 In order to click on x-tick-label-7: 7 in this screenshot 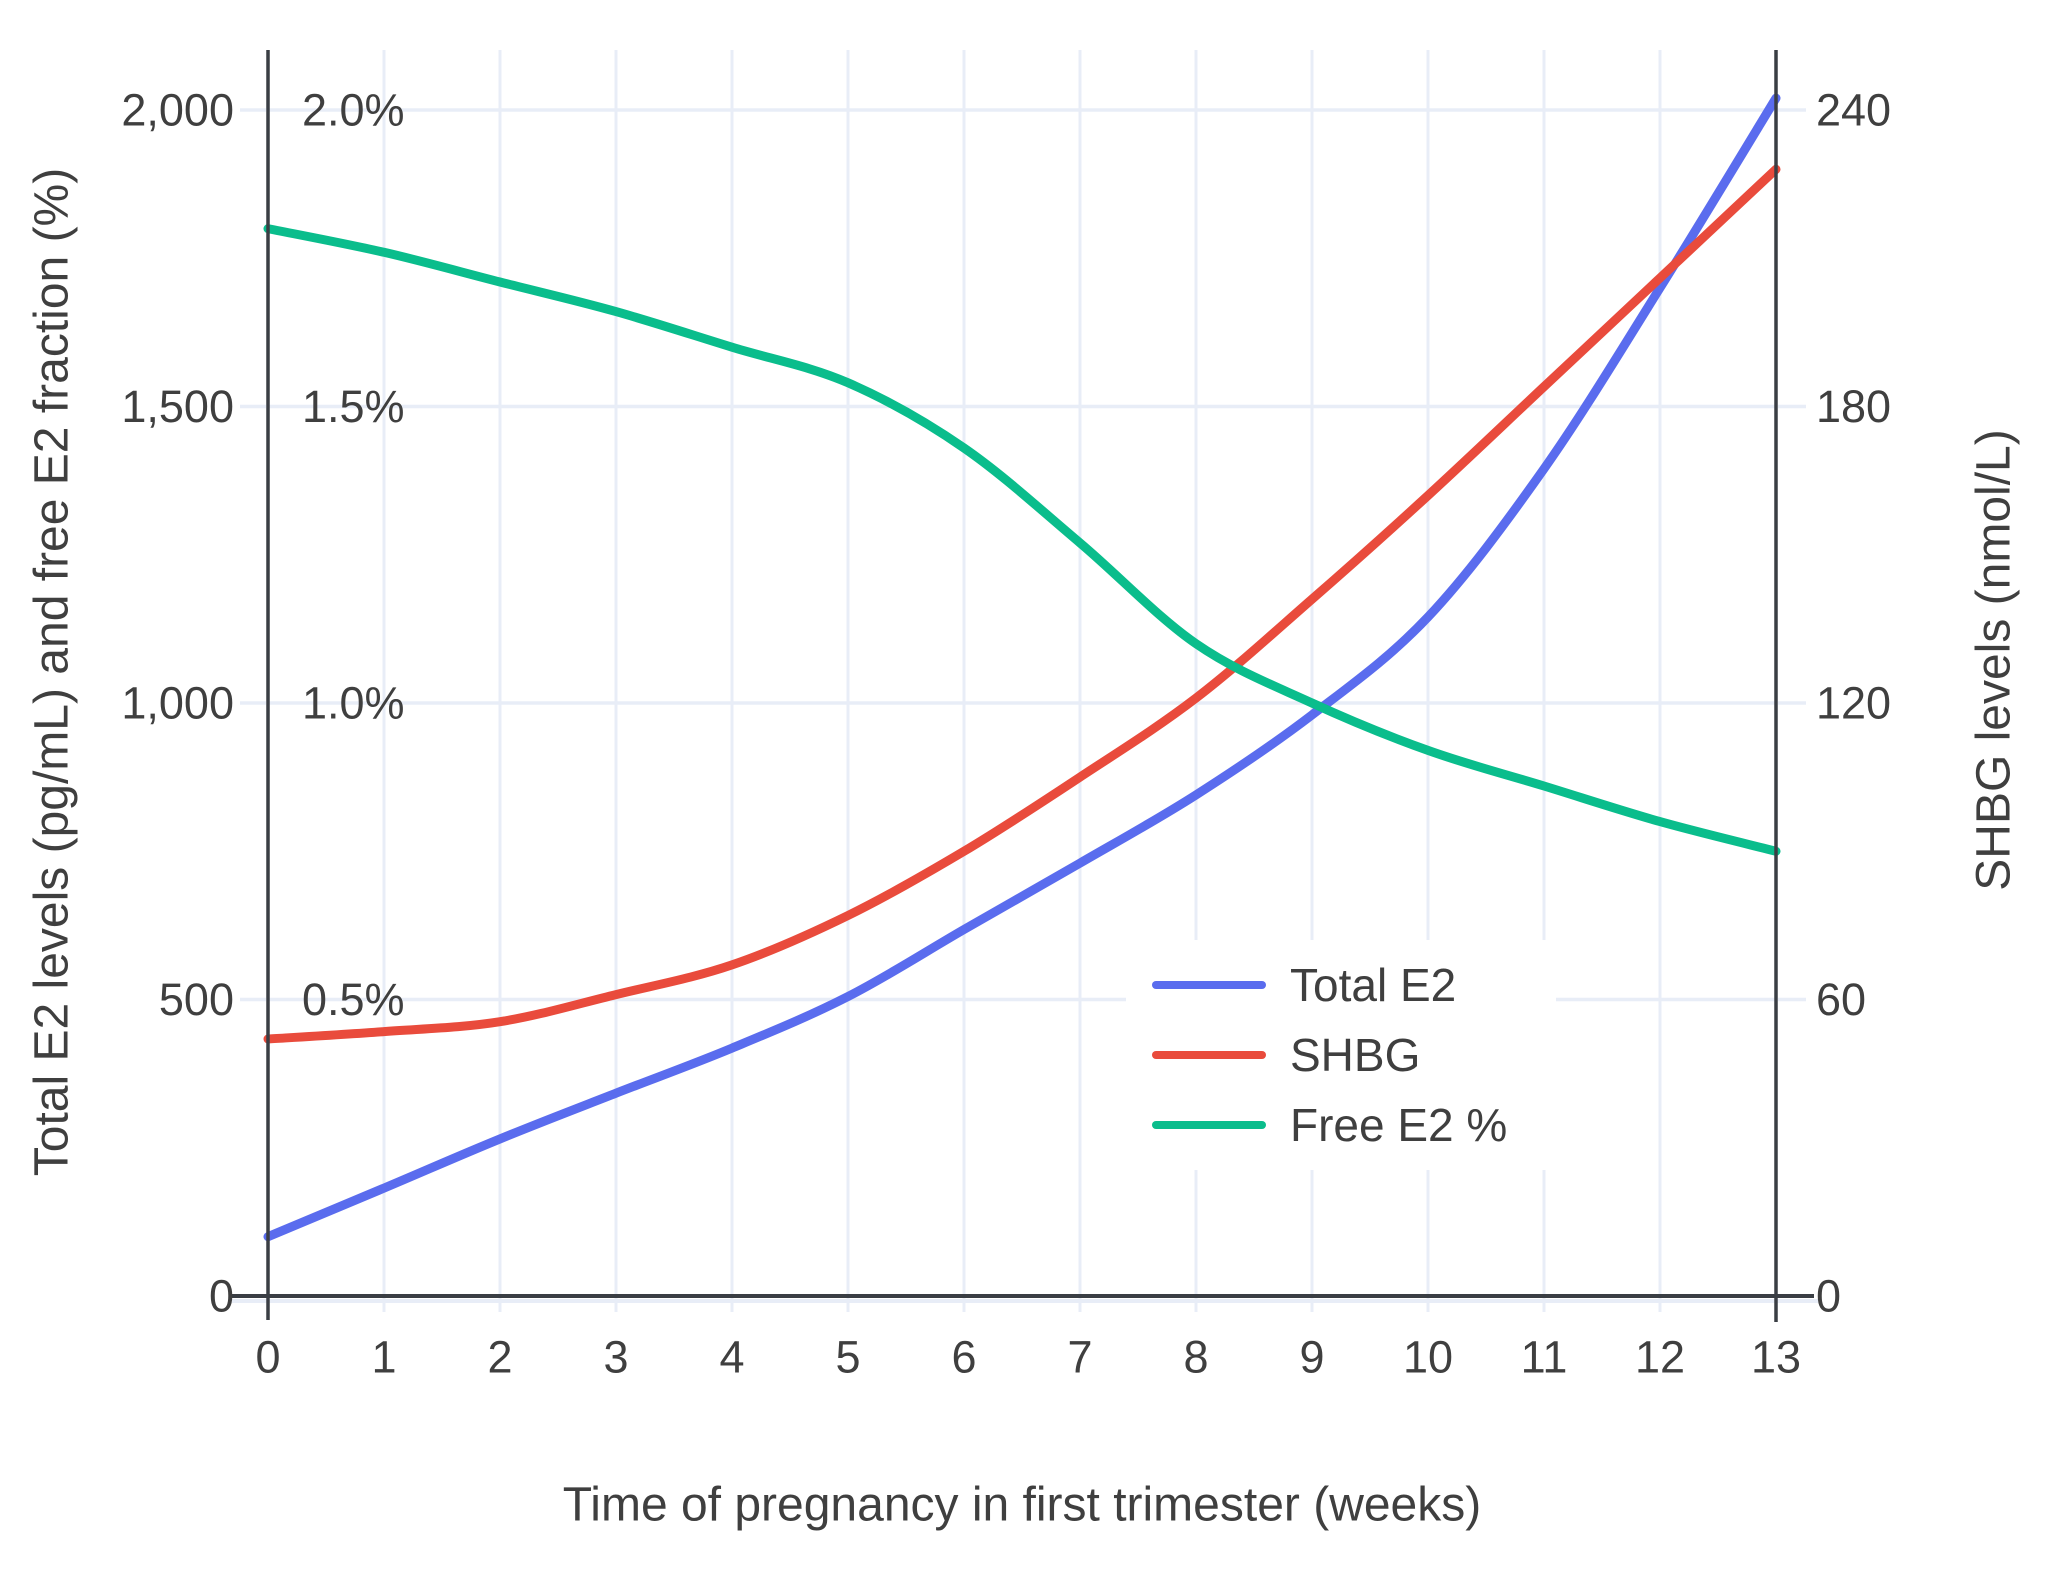, I will do `click(1079, 1357)`.